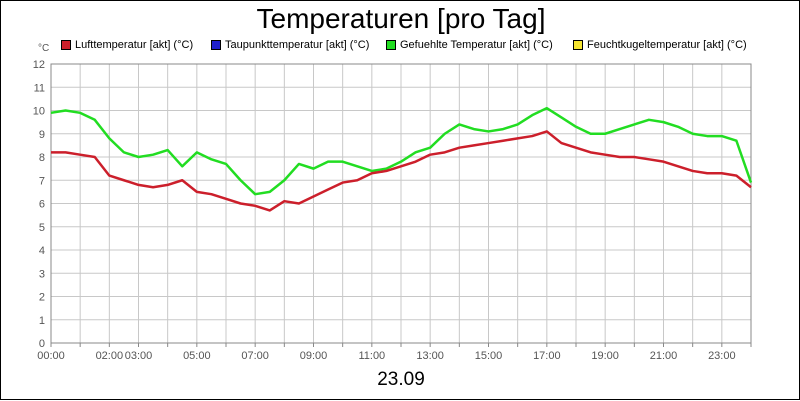 The image size is (800, 401). I want to click on x-tick-label: 13:00, so click(430, 356).